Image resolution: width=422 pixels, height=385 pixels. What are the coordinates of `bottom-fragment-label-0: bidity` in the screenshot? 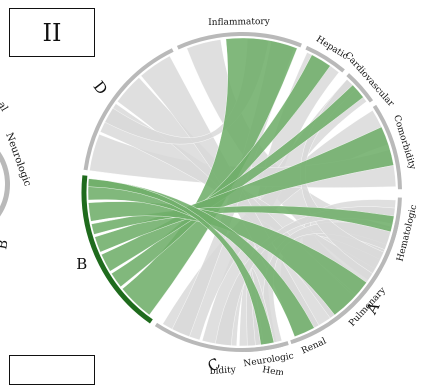 It's located at (224, 370).